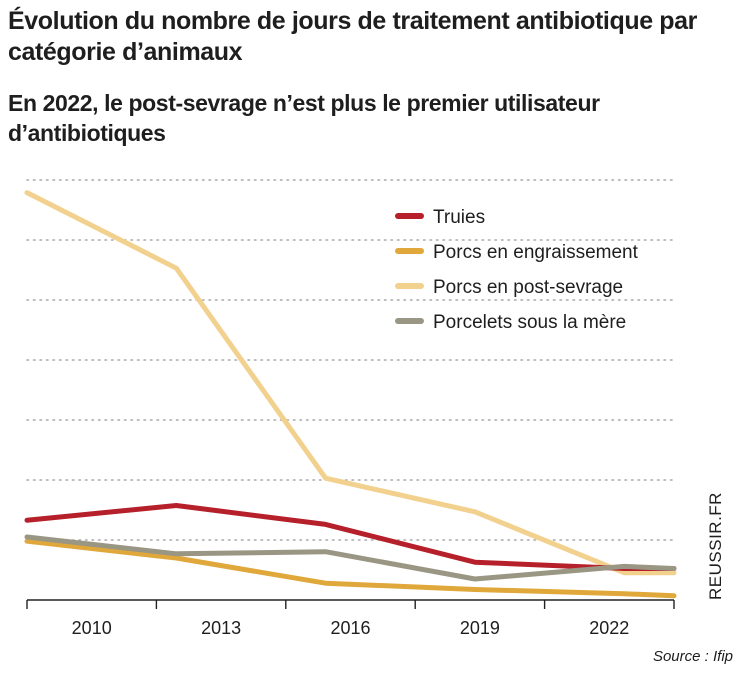 The width and height of the screenshot is (747, 684). I want to click on legend-label: Porcs en engraissement, so click(536, 252).